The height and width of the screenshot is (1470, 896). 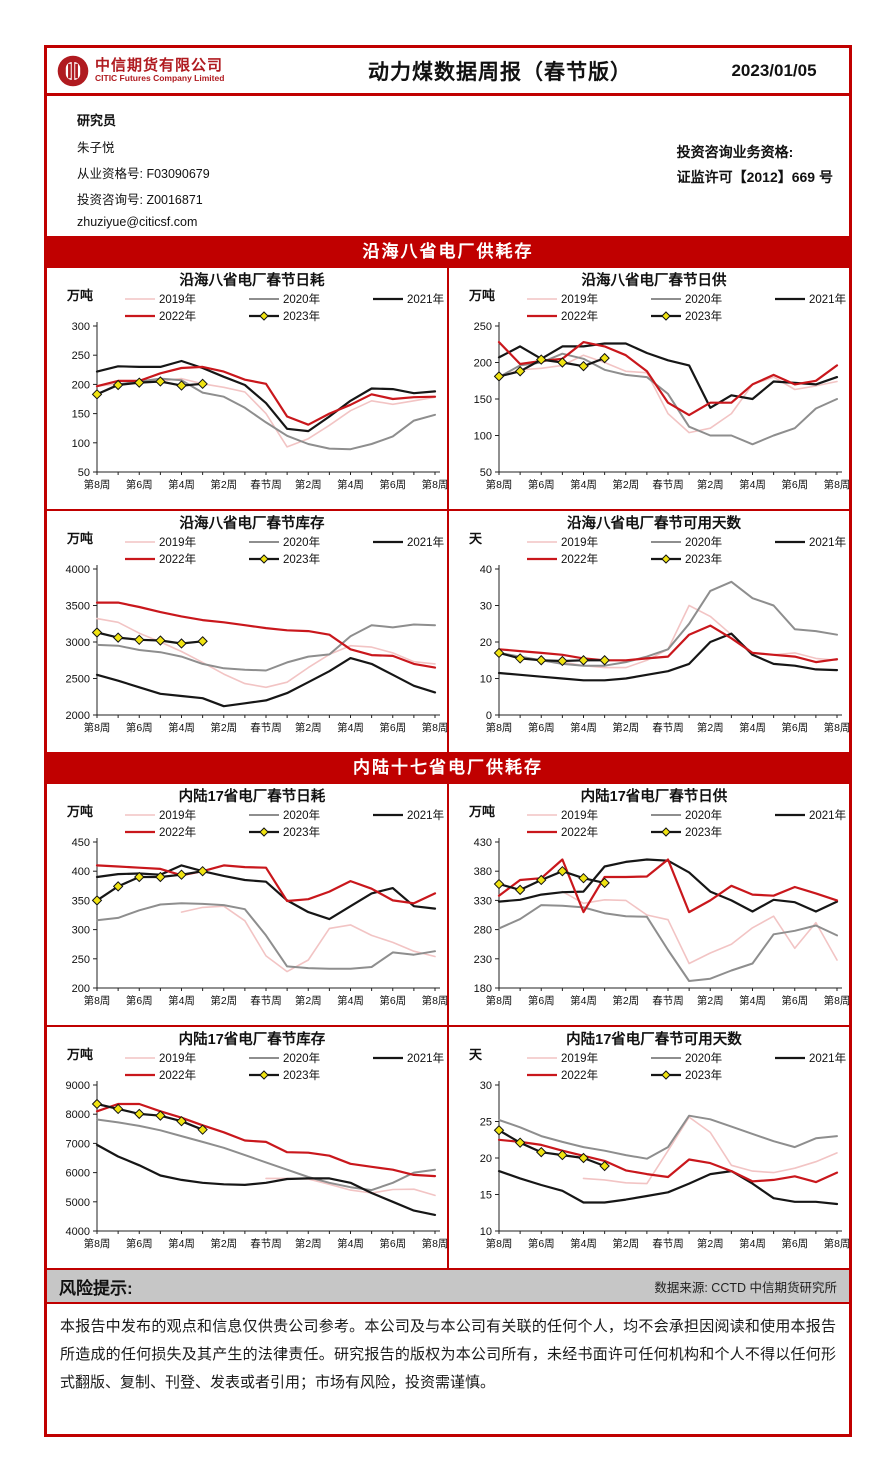 I want to click on svg-text: 450, so click(x=81, y=843).